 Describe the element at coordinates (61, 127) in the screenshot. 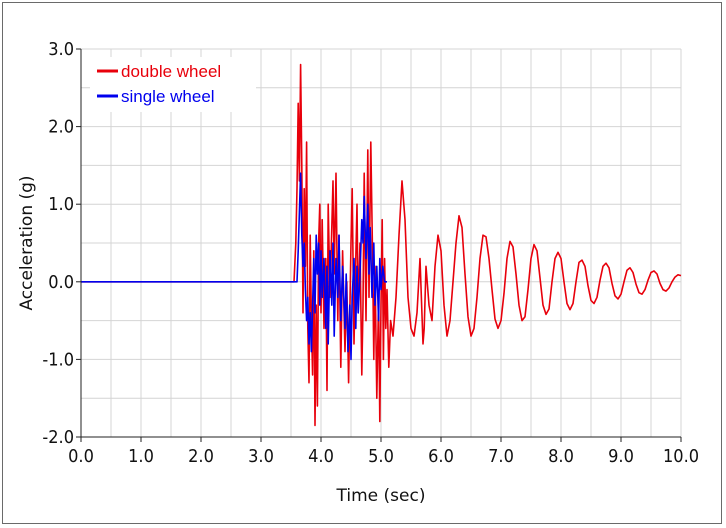

I see `y-tick-label: 2.0` at that location.